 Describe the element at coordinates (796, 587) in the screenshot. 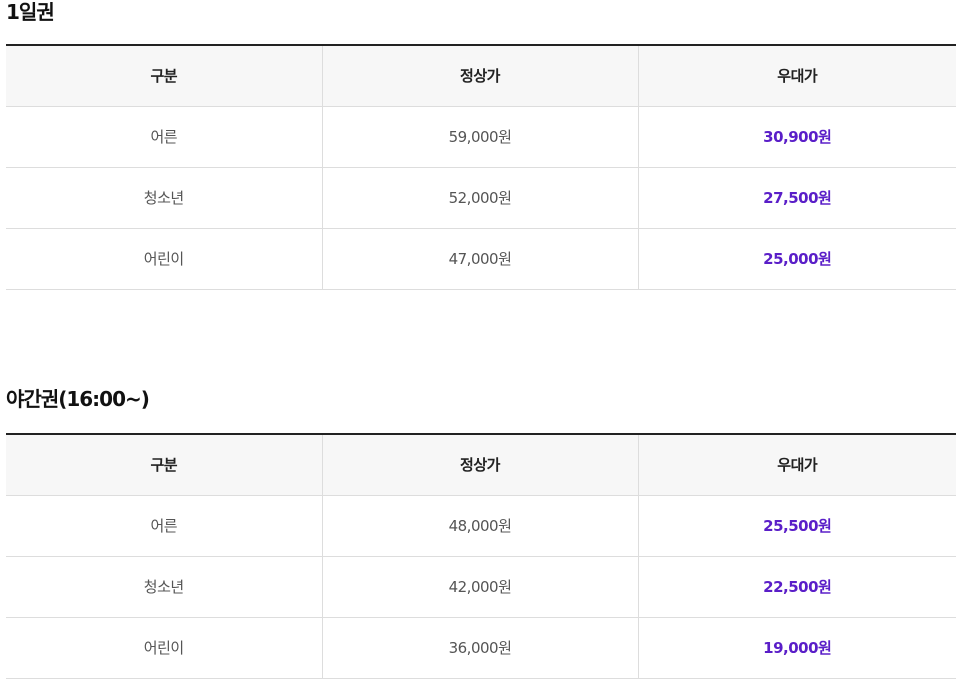

I see `discount-price-cell: 22,500원` at that location.